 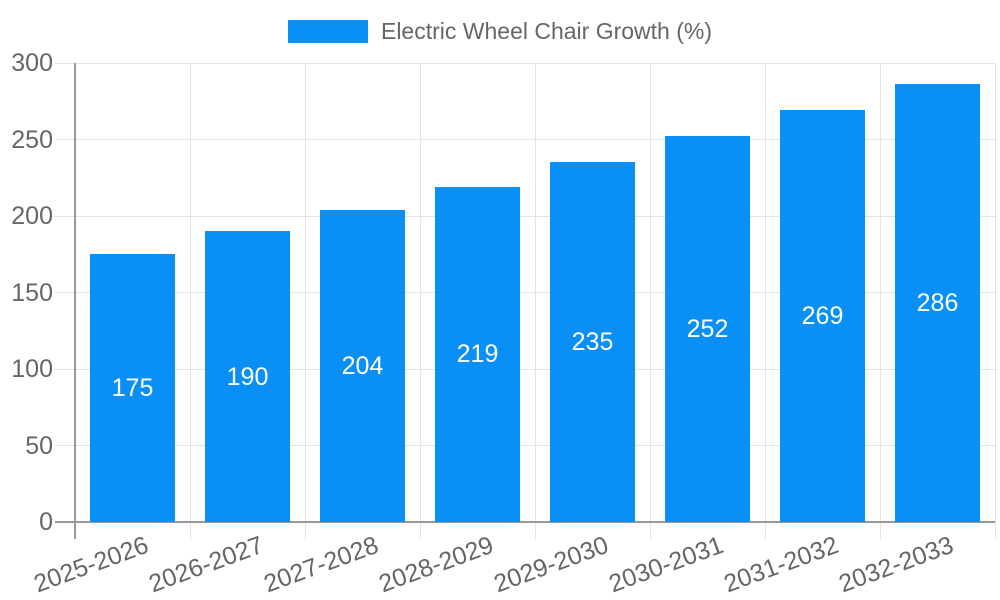 What do you see at coordinates (32, 216) in the screenshot?
I see `y-axis-tick-label: 200` at bounding box center [32, 216].